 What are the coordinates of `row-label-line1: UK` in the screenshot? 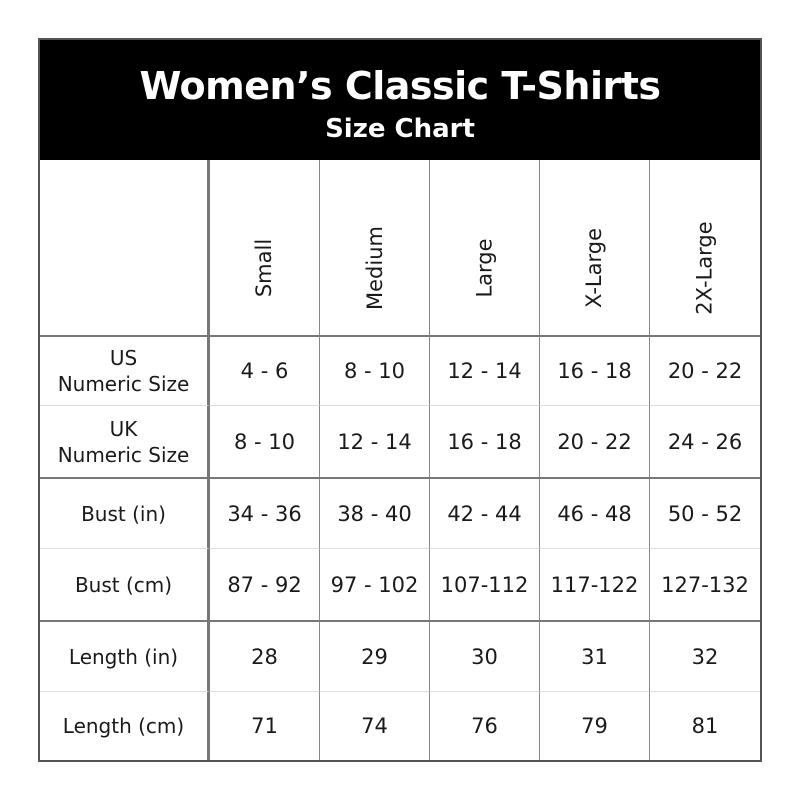 It's located at (123, 428).